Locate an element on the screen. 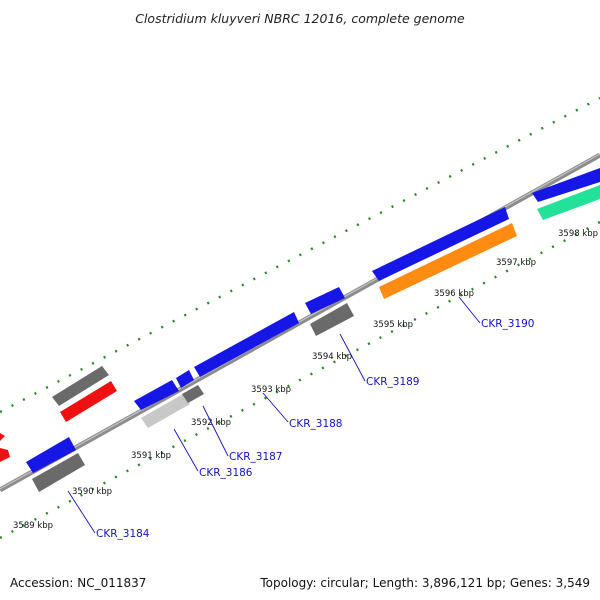 The width and height of the screenshot is (600, 600). ruler-label: 3598 kbp is located at coordinates (578, 234).